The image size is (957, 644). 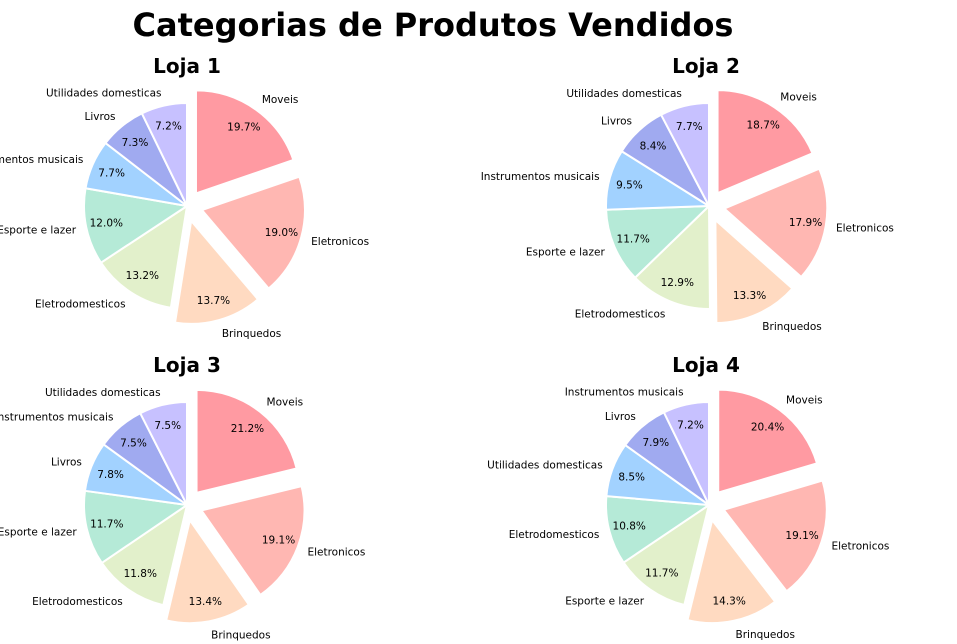 What do you see at coordinates (205, 602) in the screenshot?
I see `slice-percent-label: 13.4%` at bounding box center [205, 602].